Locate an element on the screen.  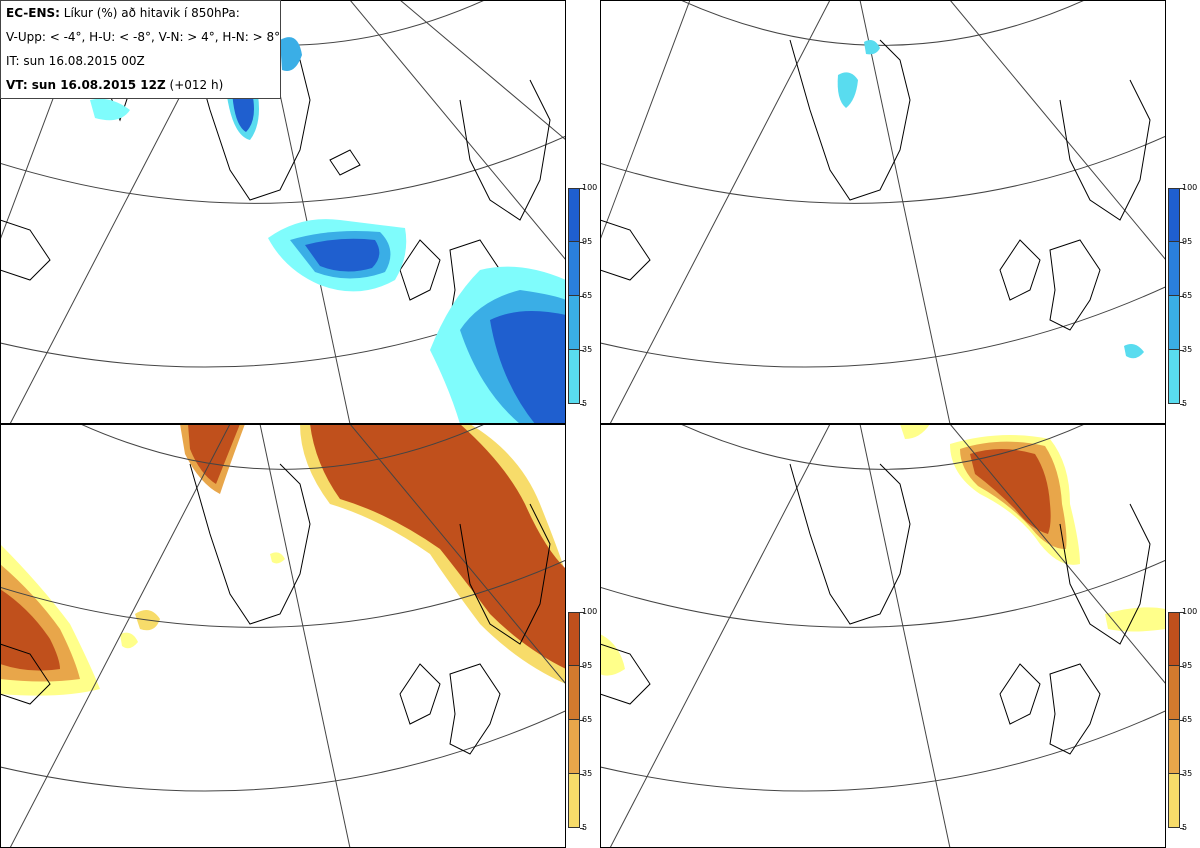
info-line-4: VT: sun 16.08.2015 12Z (+012 h) is located at coordinates (140, 89).